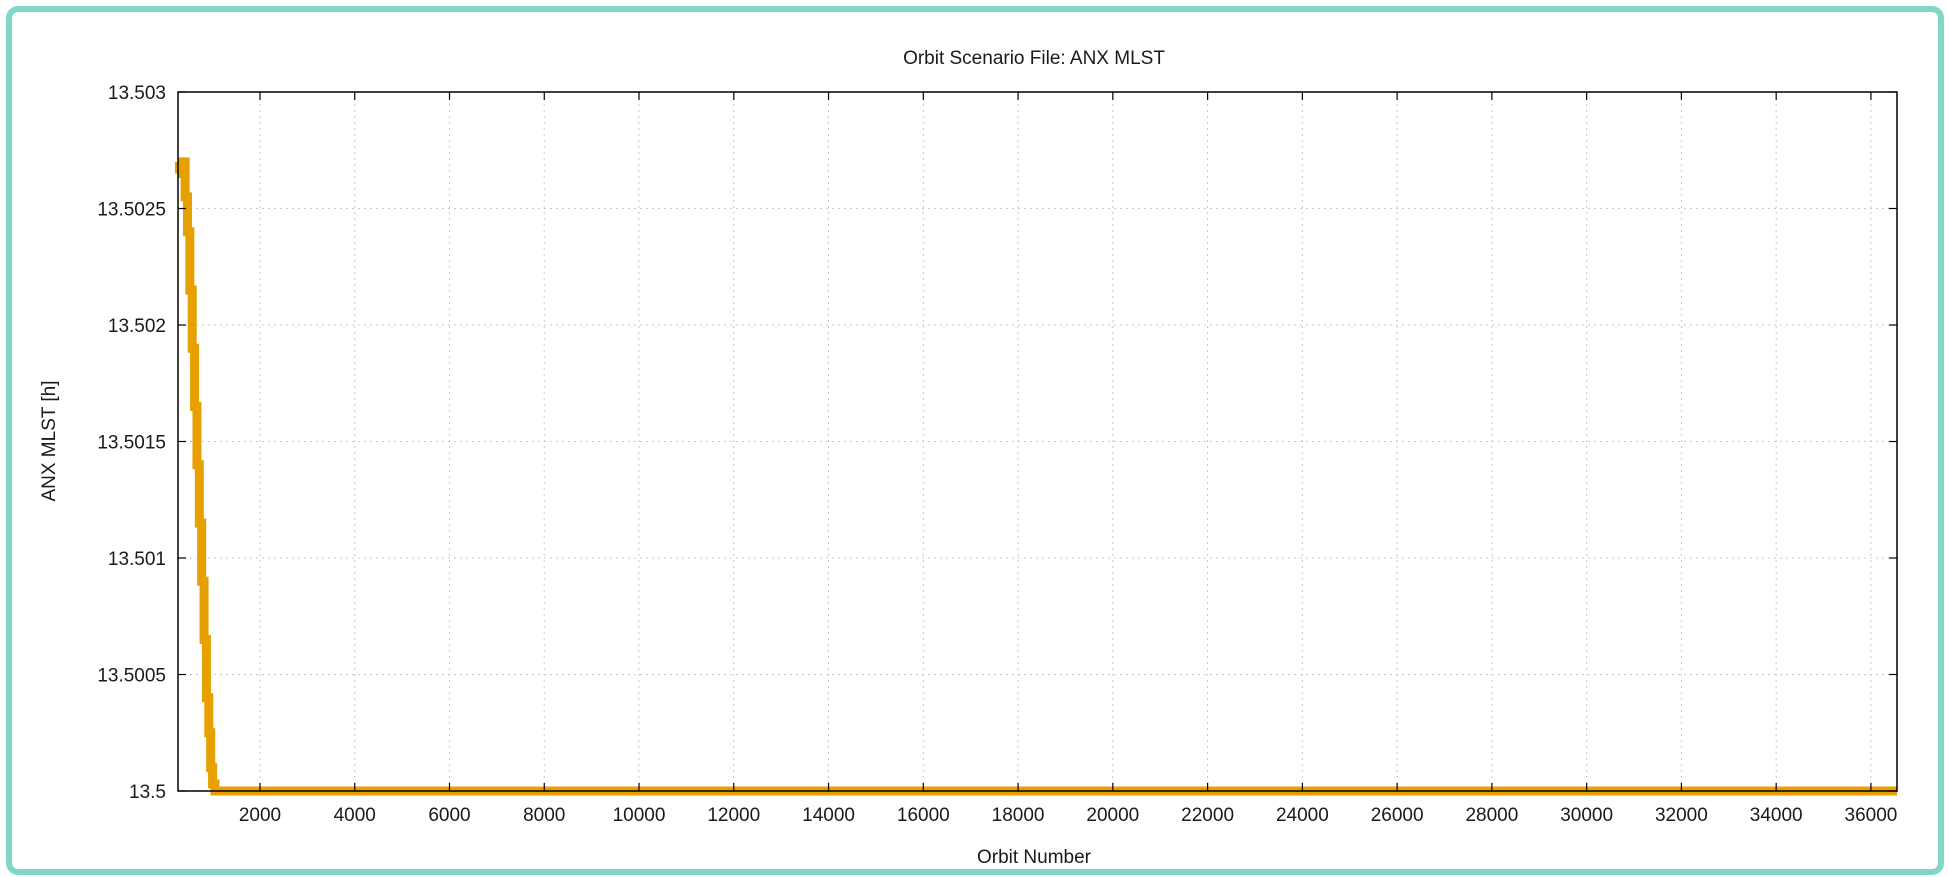 This screenshot has width=1948, height=877. What do you see at coordinates (1586, 815) in the screenshot?
I see `x-tick-label: 30000` at bounding box center [1586, 815].